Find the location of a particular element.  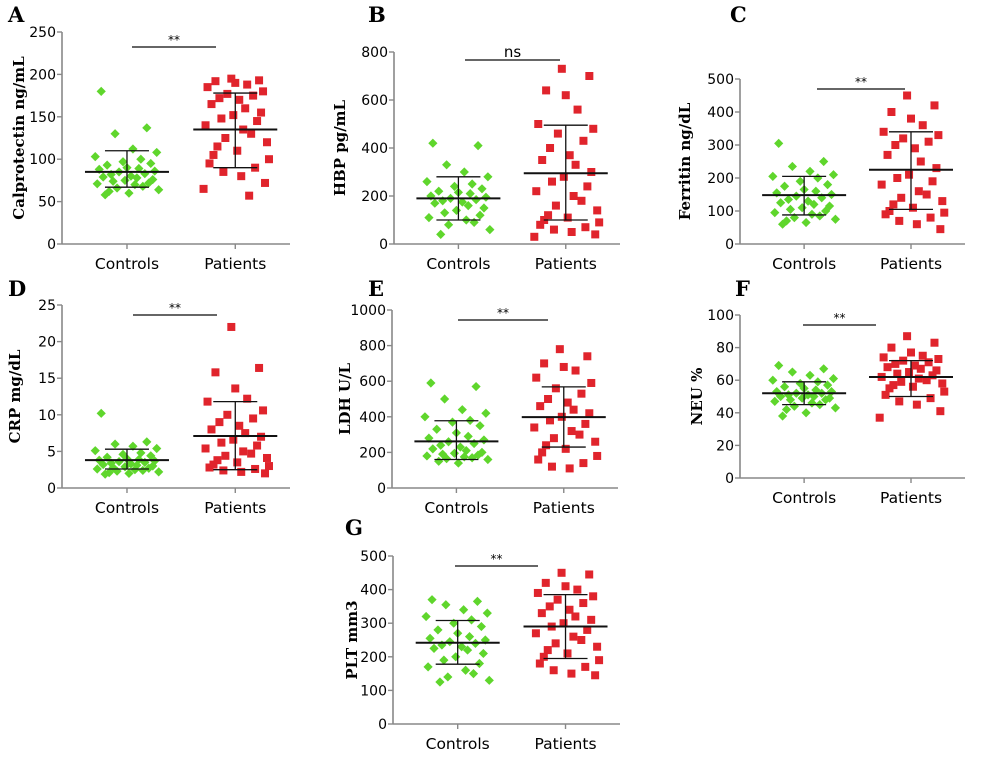

panel-e-y-axis-label: LDH U/L is located at coordinates (345, 399).